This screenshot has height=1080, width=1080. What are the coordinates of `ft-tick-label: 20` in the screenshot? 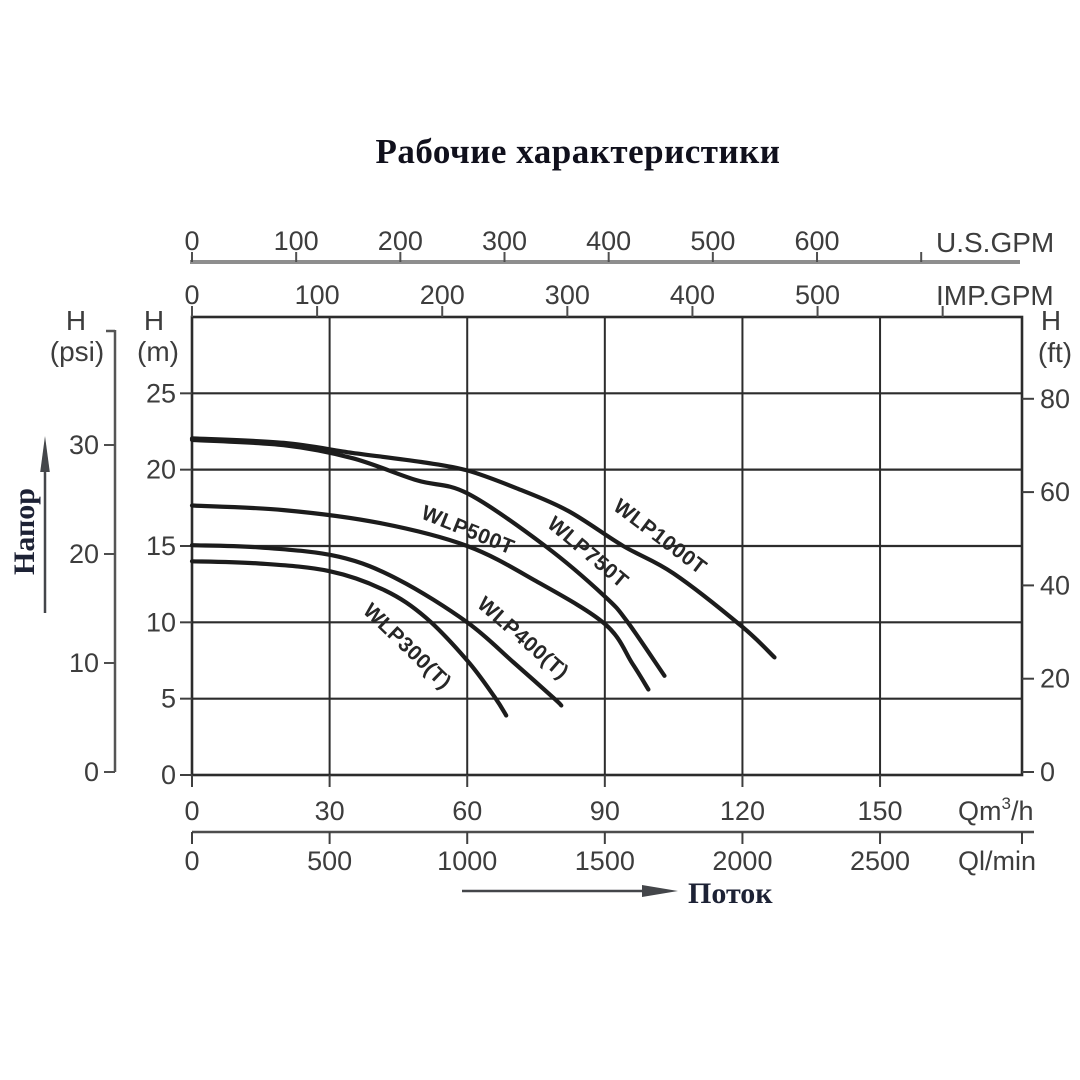 It's located at (1055, 679).